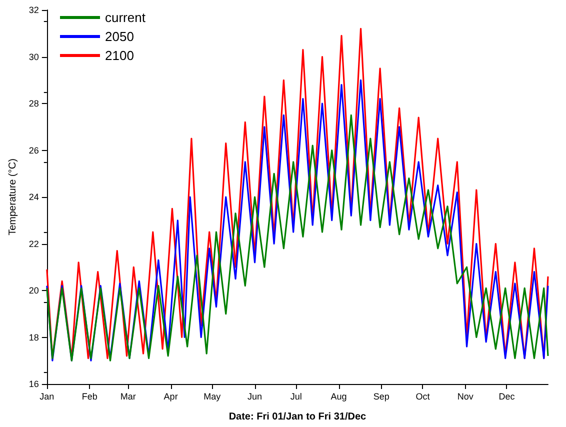 The height and width of the screenshot is (427, 566). I want to click on y-tick-label: 24, so click(33, 197).